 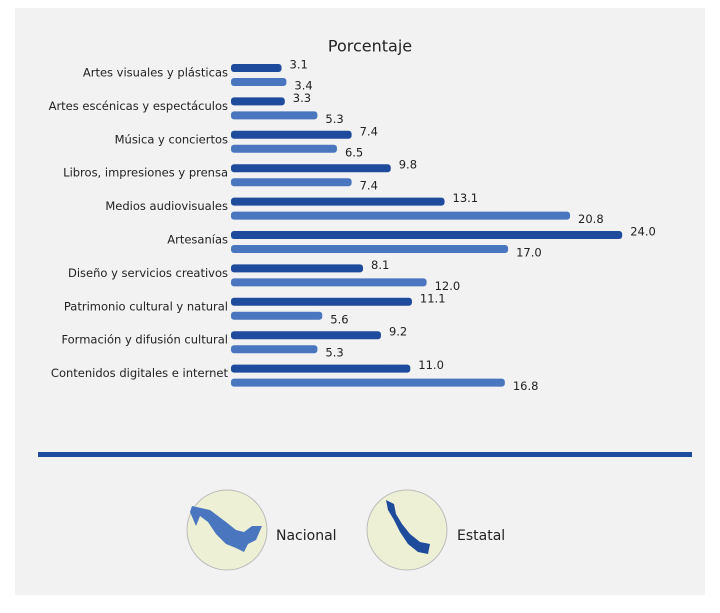 What do you see at coordinates (448, 286) in the screenshot?
I see `value-label: 12.0` at bounding box center [448, 286].